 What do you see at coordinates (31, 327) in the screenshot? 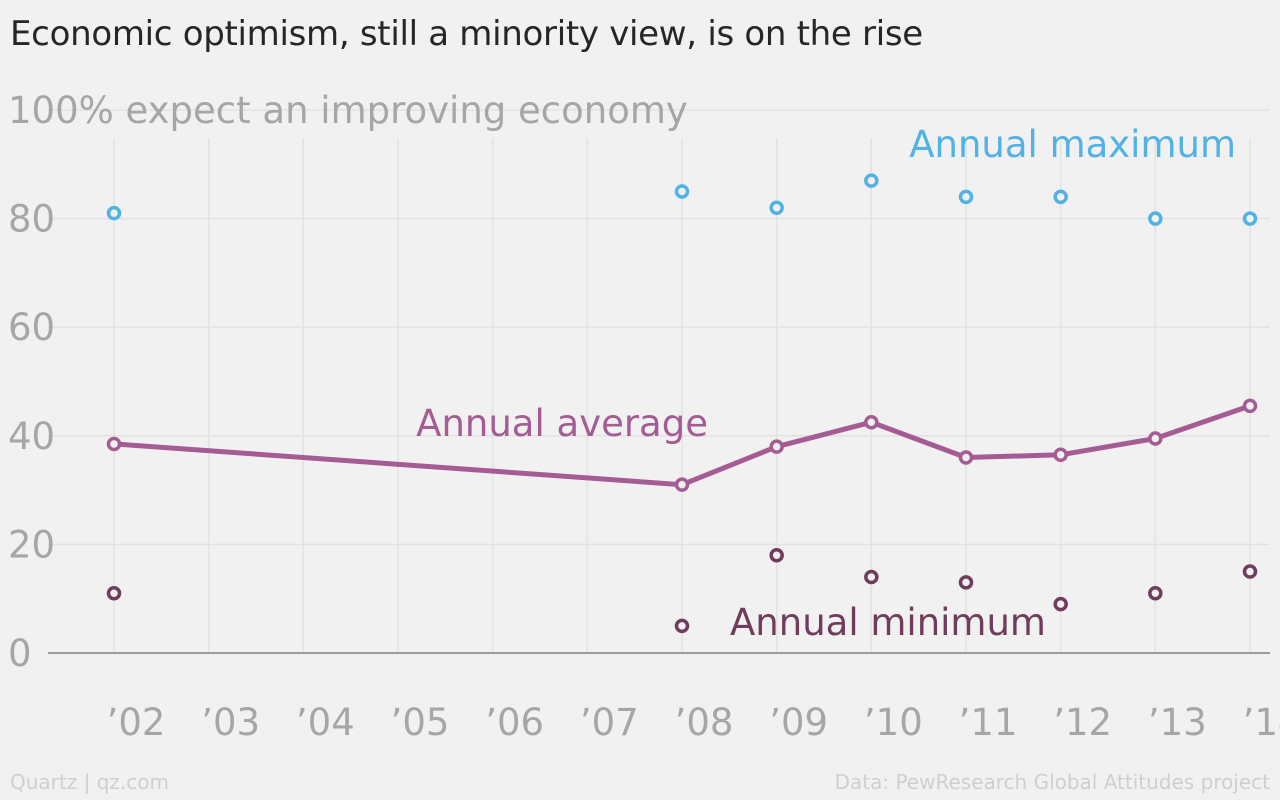
I see `y-tick-label: 60` at bounding box center [31, 327].